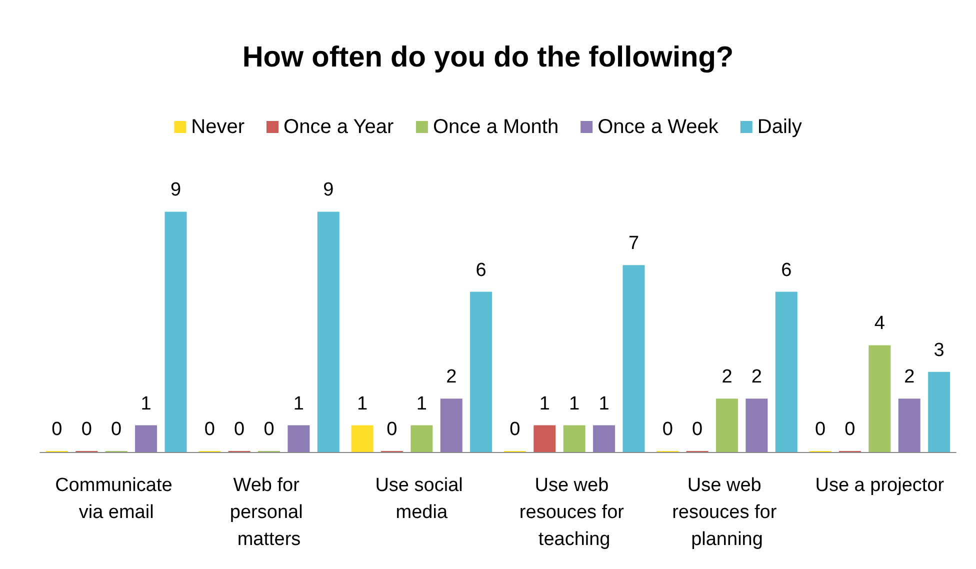 This screenshot has width=976, height=569. What do you see at coordinates (495, 127) in the screenshot?
I see `legend-label: Once a Month` at bounding box center [495, 127].